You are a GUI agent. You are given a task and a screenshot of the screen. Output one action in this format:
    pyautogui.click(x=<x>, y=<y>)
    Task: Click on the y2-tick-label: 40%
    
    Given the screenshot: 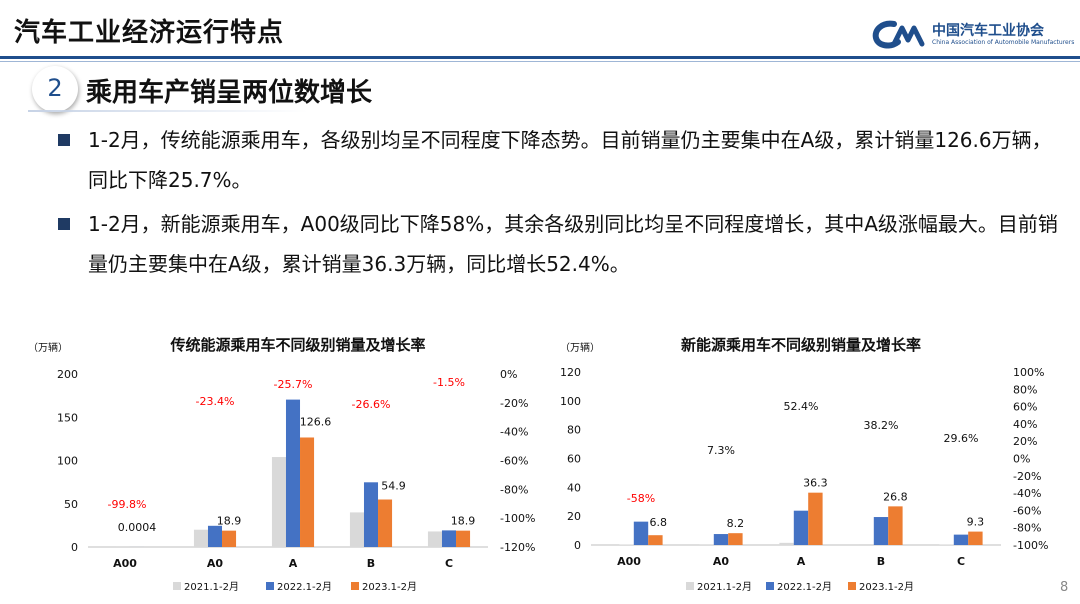 What is the action you would take?
    pyautogui.click(x=1025, y=424)
    